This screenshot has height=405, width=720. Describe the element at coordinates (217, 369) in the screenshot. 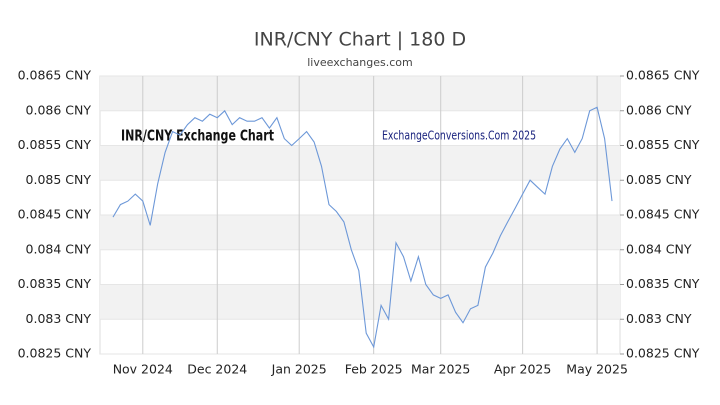

I see `x-tick-label: Dec 2024` at that location.